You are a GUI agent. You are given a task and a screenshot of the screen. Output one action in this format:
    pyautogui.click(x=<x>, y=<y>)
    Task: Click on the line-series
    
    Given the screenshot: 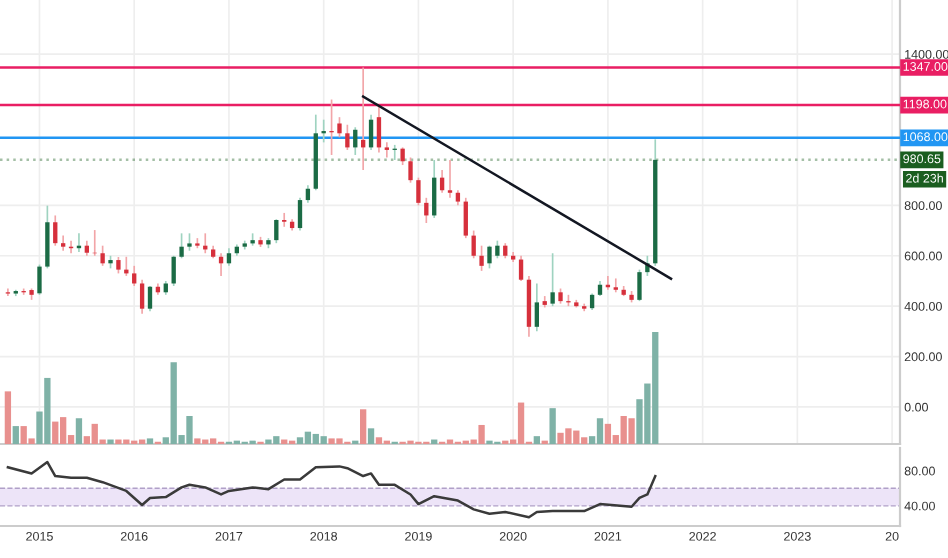 What is the action you would take?
    pyautogui.click(x=331, y=489)
    